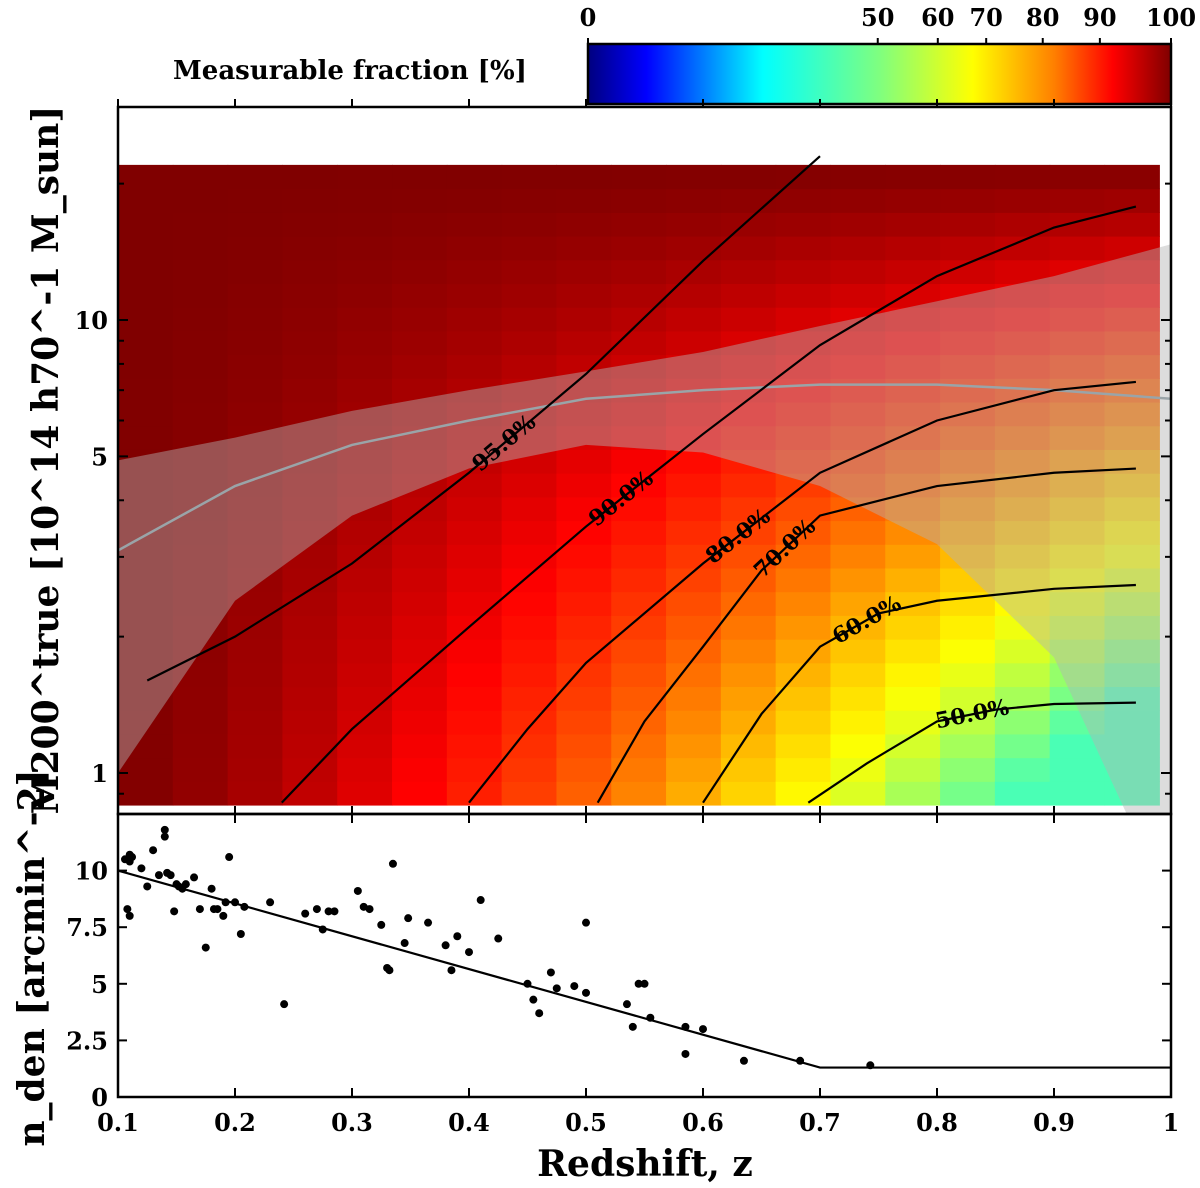 Image resolution: width=1200 pixels, height=1188 pixels. What do you see at coordinates (87, 1040) in the screenshot?
I see `bottom-ytick-label: 2.5` at bounding box center [87, 1040].